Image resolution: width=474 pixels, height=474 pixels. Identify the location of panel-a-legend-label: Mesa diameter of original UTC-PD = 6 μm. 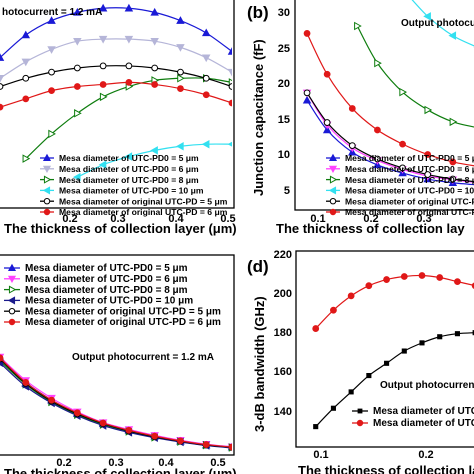
(143, 212).